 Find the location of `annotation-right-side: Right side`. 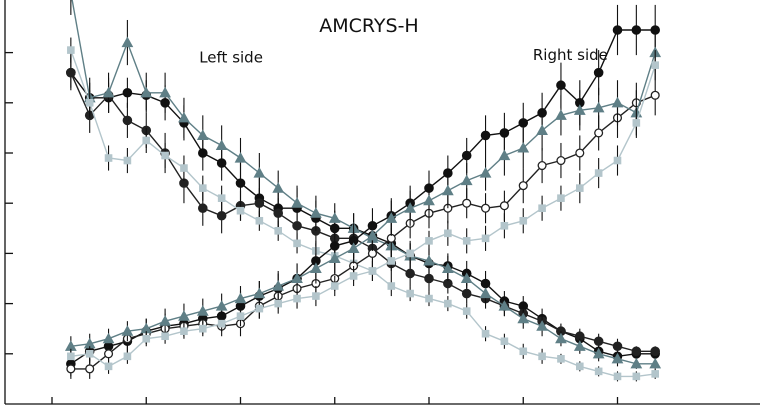

annotation-right-side: Right side is located at coordinates (570, 55).